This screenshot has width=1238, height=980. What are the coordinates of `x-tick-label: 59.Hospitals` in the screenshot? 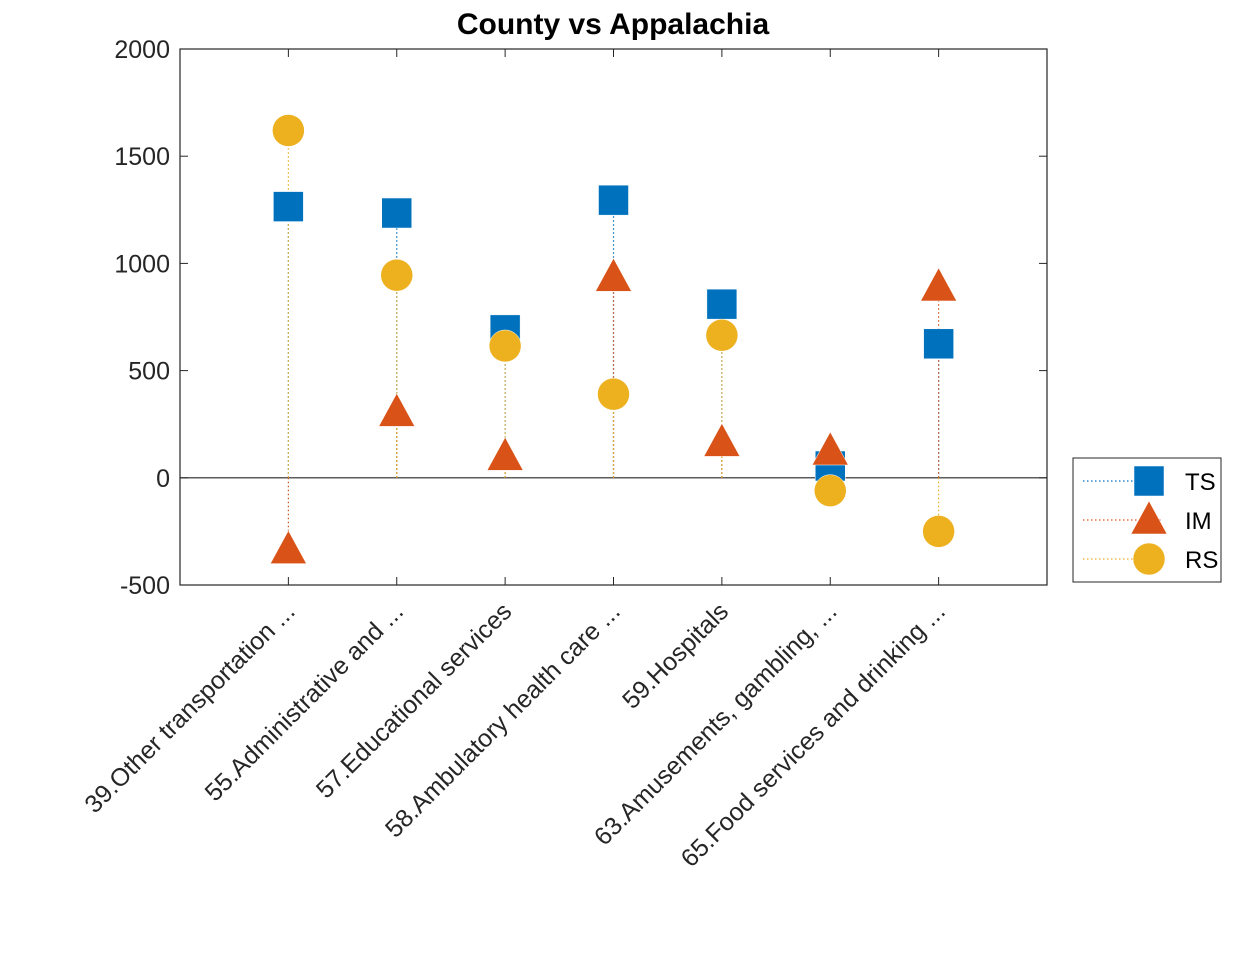 It's located at (675, 655).